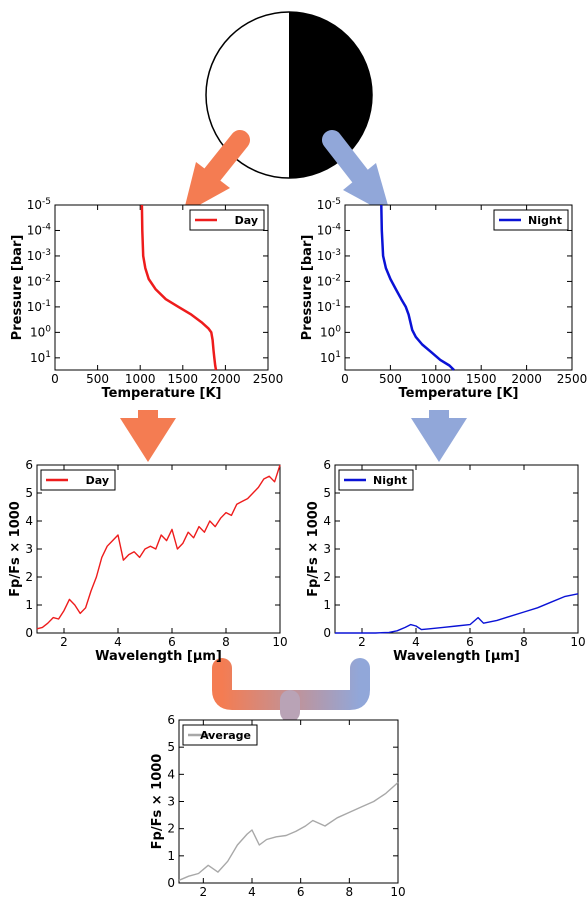 The image size is (587, 899). I want to click on x-tick-label: 1500, so click(481, 379).